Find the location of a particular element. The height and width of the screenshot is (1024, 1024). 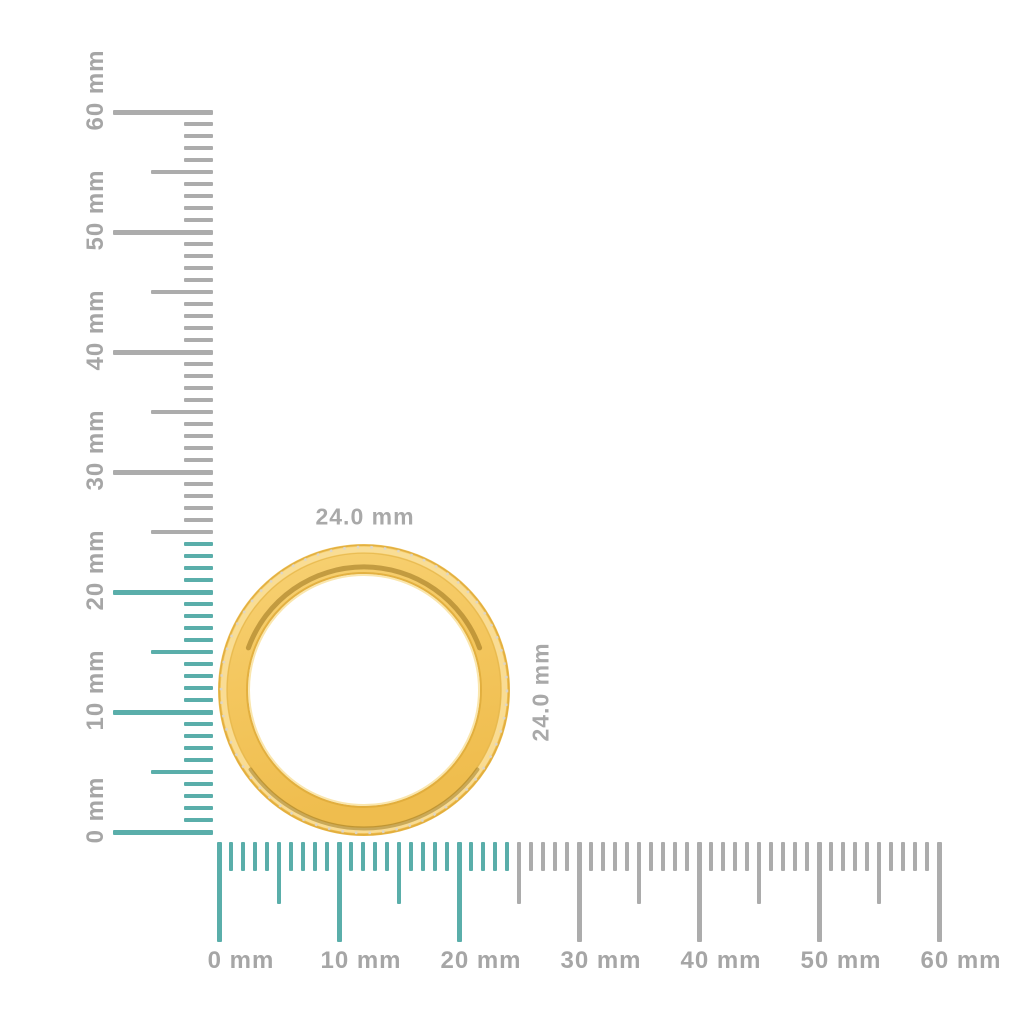

ruler-tick-vertical-9mm is located at coordinates (198, 724).